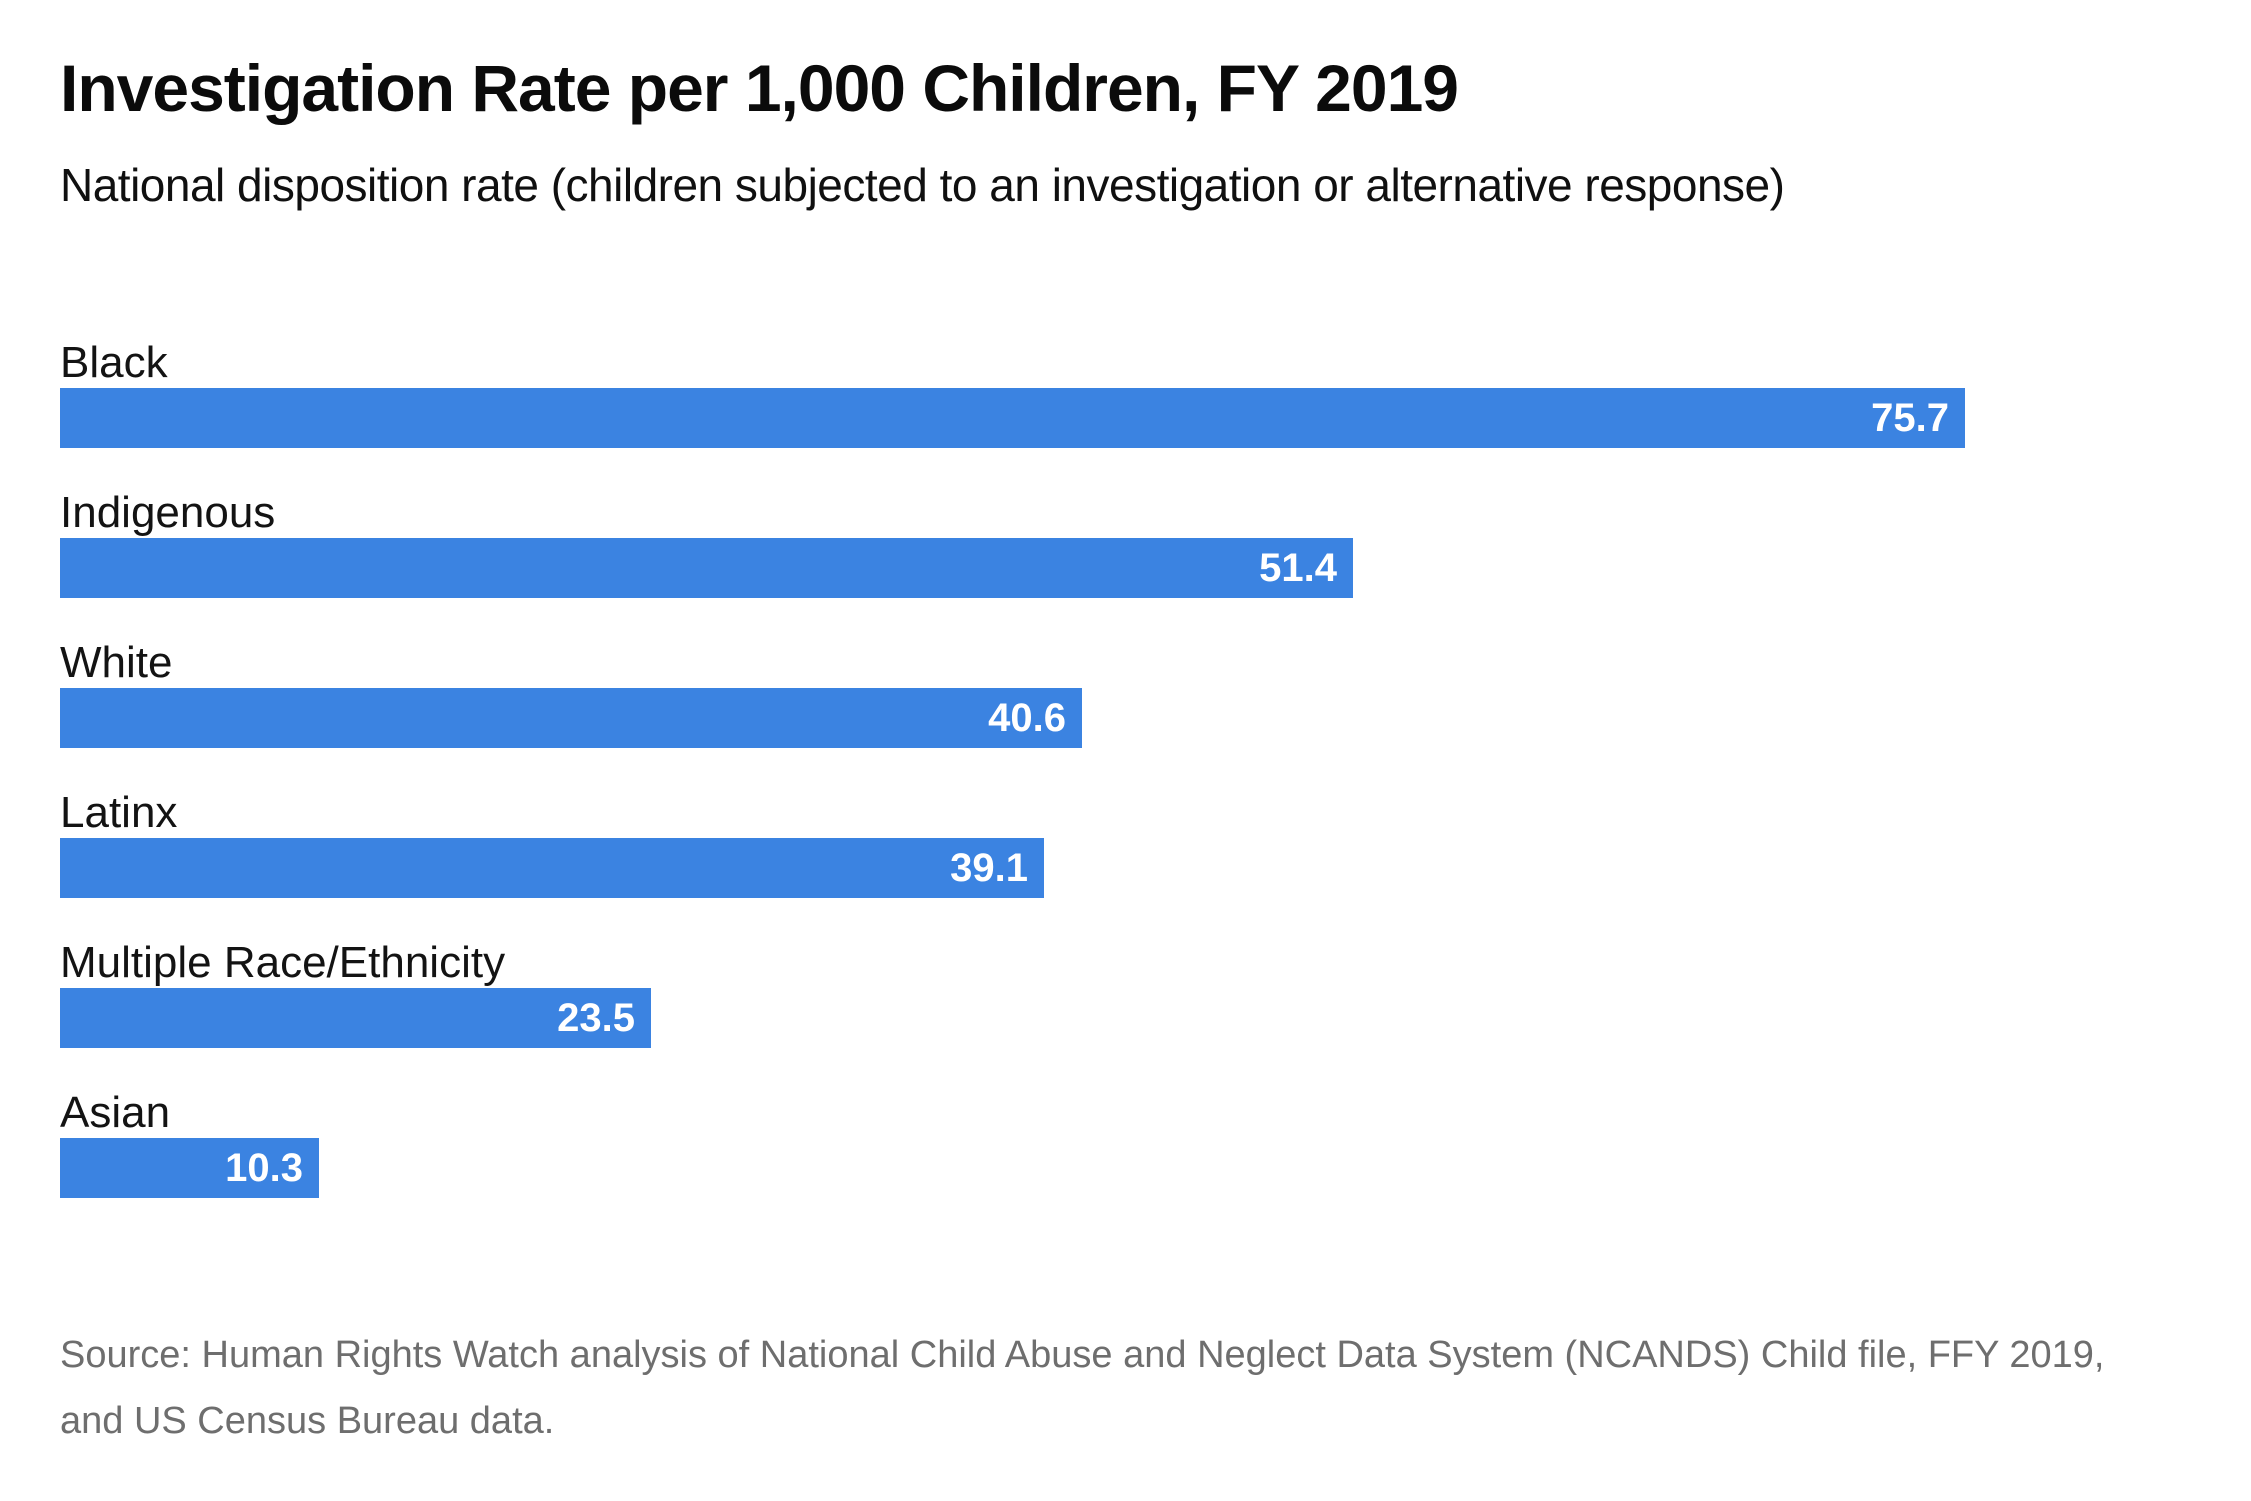 The height and width of the screenshot is (1501, 2251). What do you see at coordinates (1125, 1163) in the screenshot?
I see `bar-row: Asian 10.3` at bounding box center [1125, 1163].